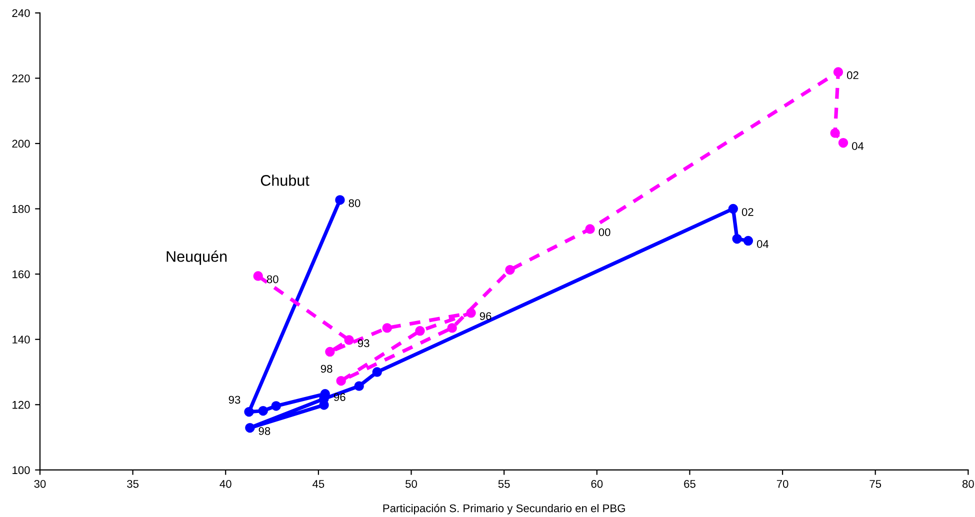 Image resolution: width=975 pixels, height=517 pixels. I want to click on x-tick-label: 70, so click(782, 484).